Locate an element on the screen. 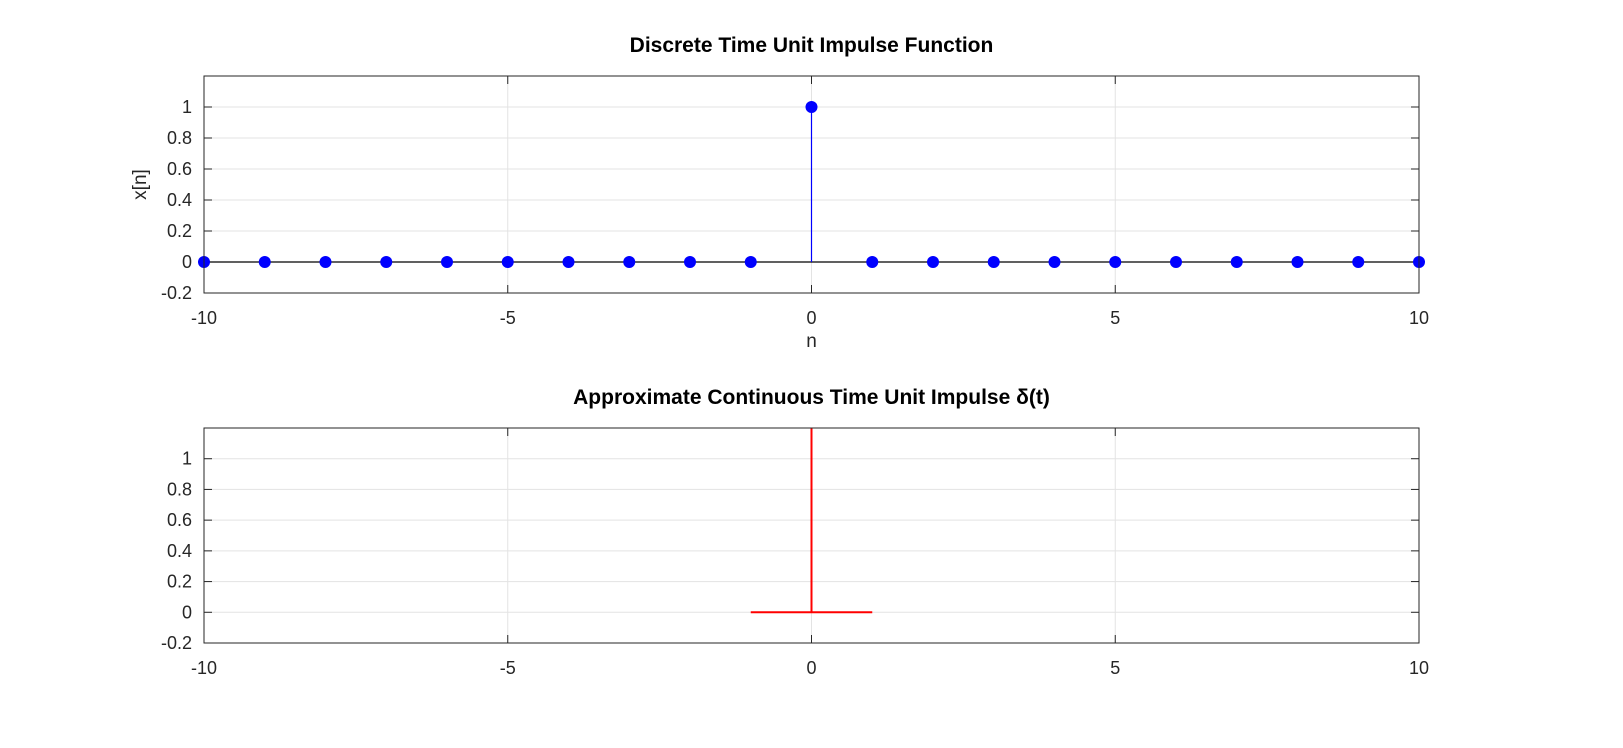  y-axis-label: x[n] is located at coordinates (140, 184).